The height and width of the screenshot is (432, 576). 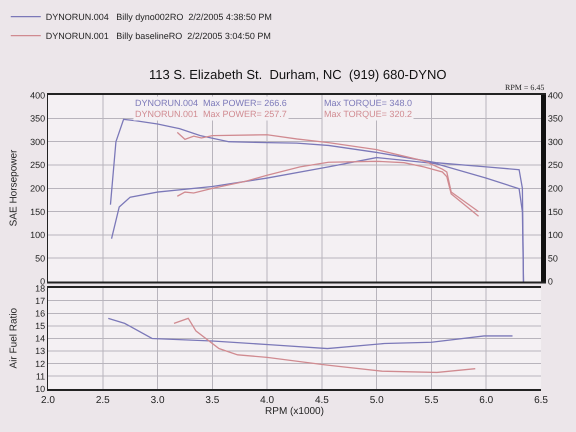 I want to click on x-tick-label: 6.5, so click(x=541, y=400).